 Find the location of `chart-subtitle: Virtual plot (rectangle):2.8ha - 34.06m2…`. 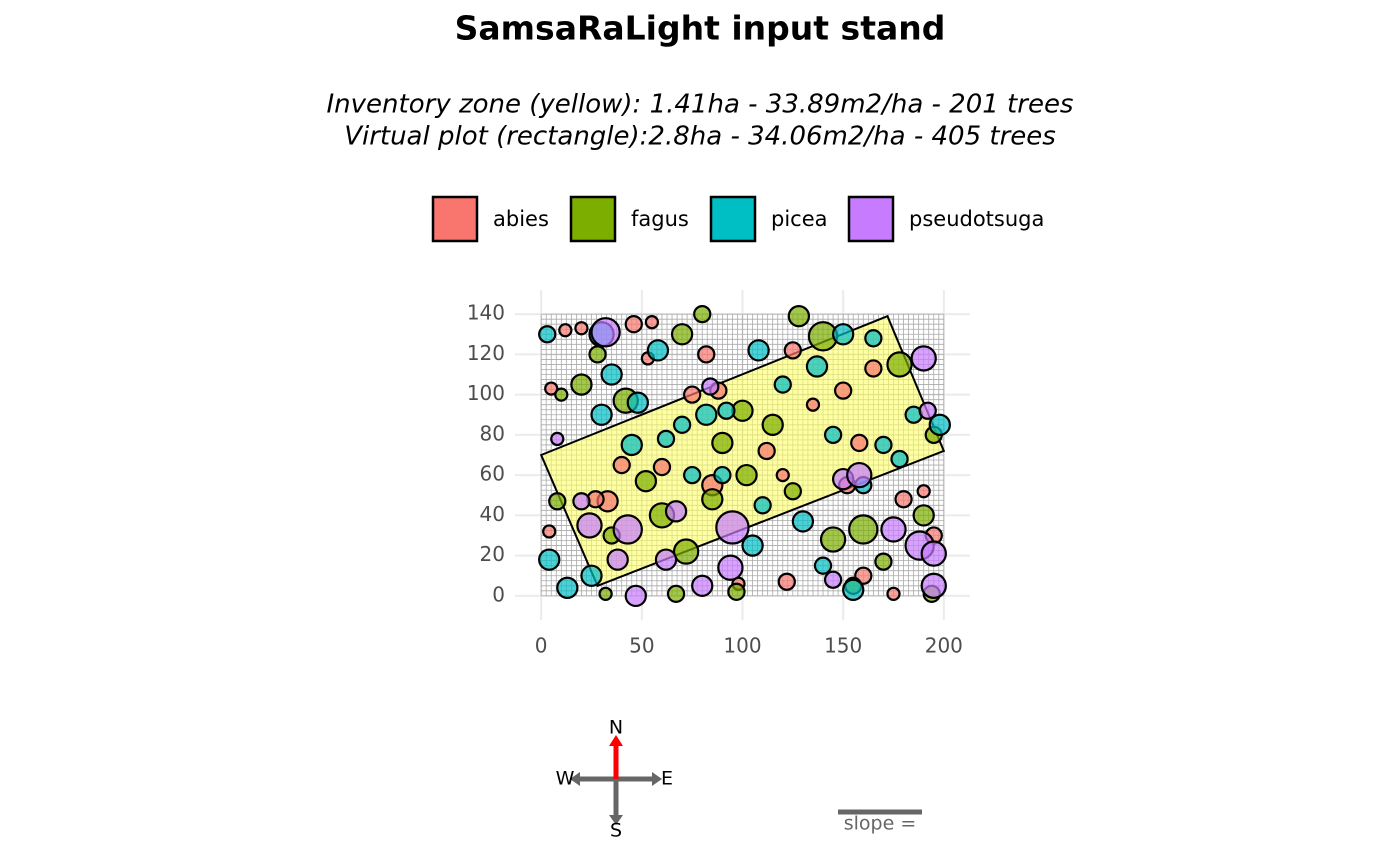

chart-subtitle: Virtual plot (rectangle):2.8ha - 34.06m2… is located at coordinates (700, 137).